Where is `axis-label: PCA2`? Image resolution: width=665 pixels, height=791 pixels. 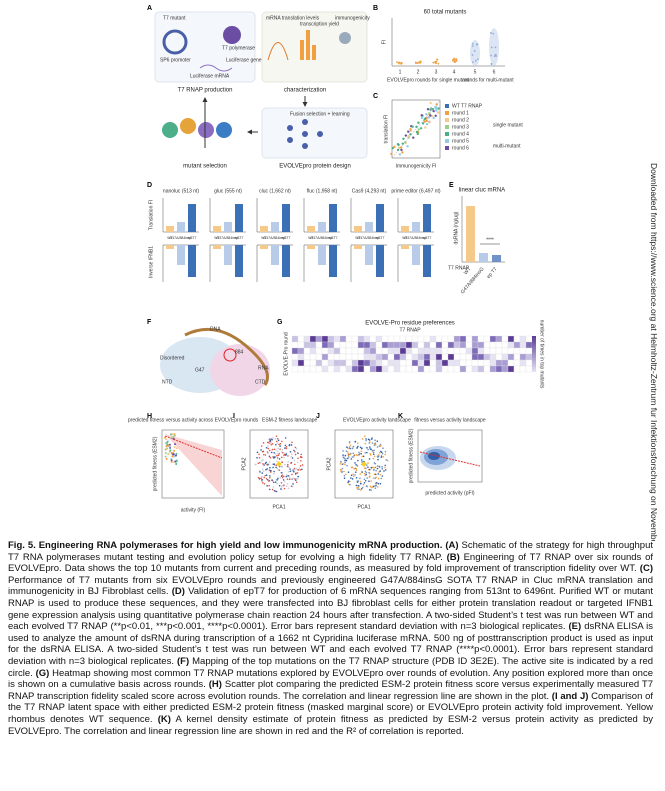 axis-label: PCA2 is located at coordinates (244, 463).